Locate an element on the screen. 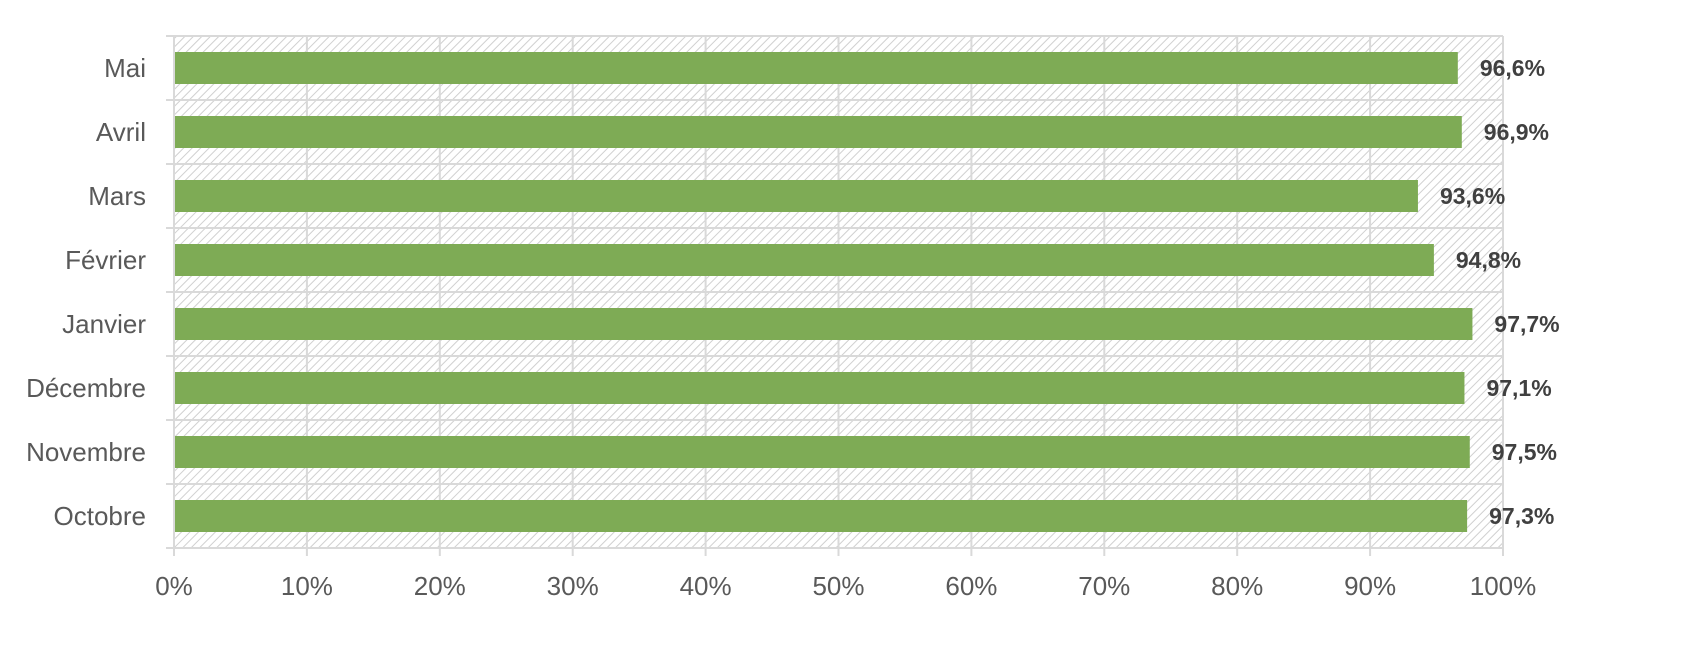 Image resolution: width=1686 pixels, height=668 pixels. category-label: Novembre is located at coordinates (86, 452).